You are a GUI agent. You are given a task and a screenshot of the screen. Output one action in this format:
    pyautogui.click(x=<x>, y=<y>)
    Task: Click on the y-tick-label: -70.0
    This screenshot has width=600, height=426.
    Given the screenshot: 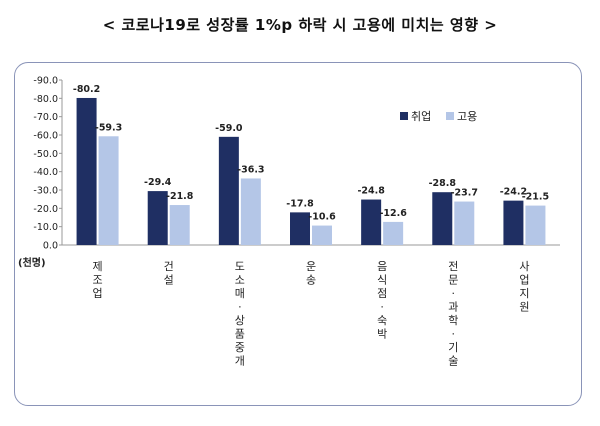 What is the action you would take?
    pyautogui.click(x=45, y=117)
    